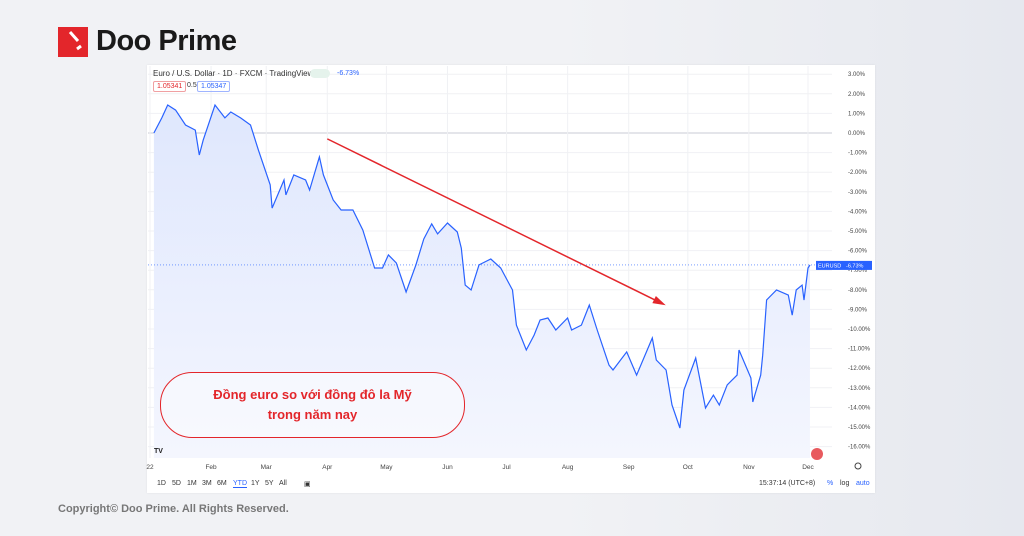 This screenshot has width=1024, height=536. I want to click on last-price-badge, so click(844, 265).